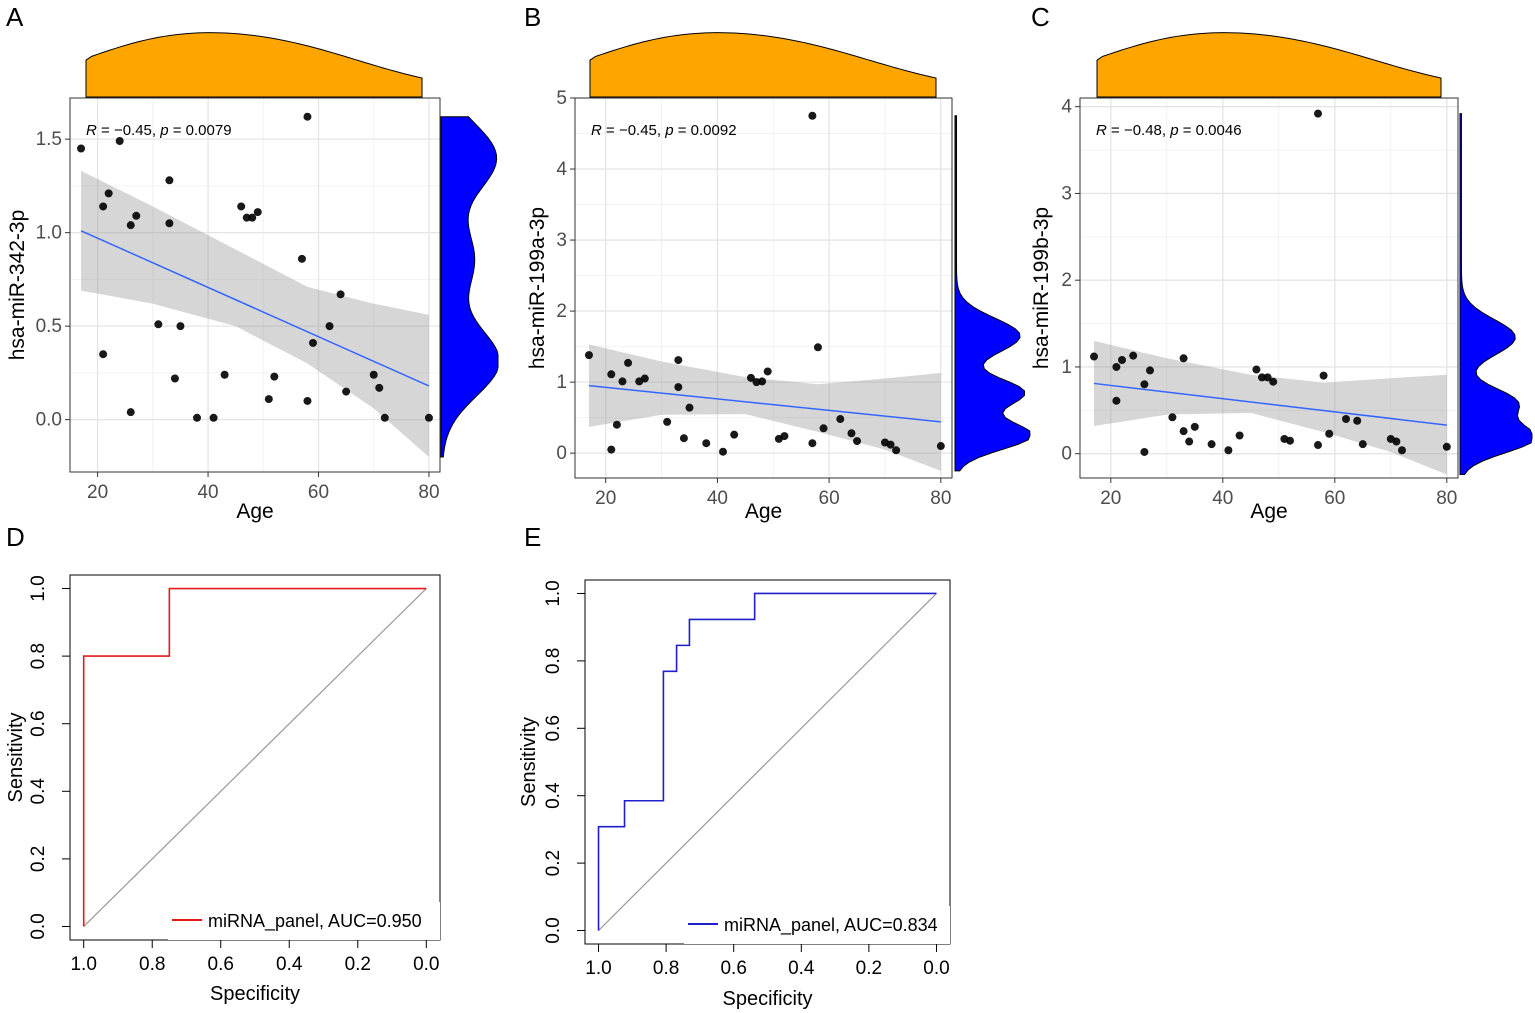 The image size is (1535, 1013). What do you see at coordinates (764, 407) in the screenshot?
I see `confidence-band` at bounding box center [764, 407].